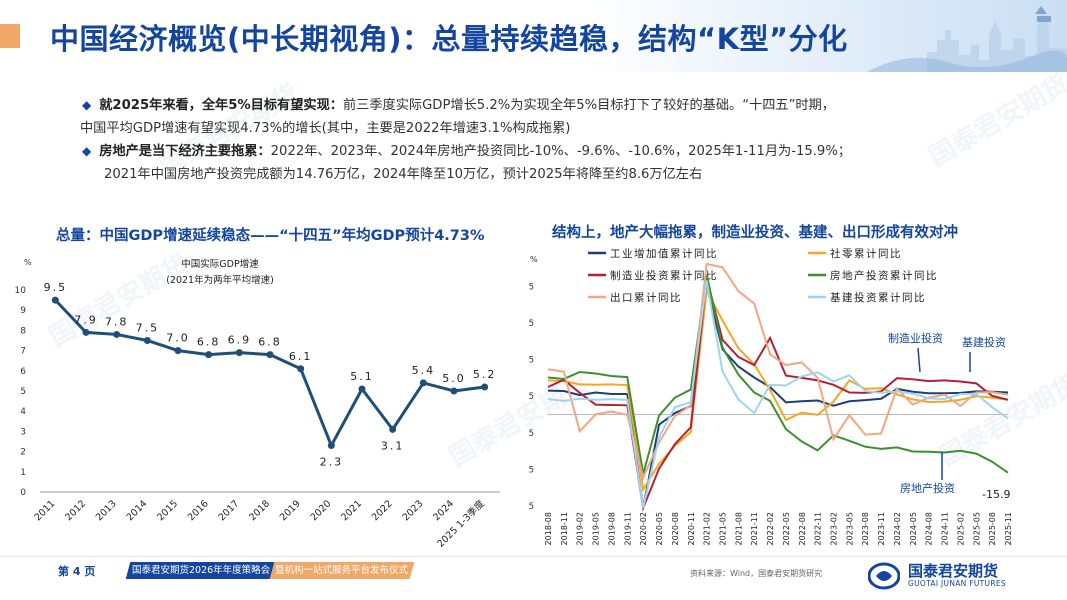 This screenshot has width=1067, height=600. I want to click on x-tick-label: 2019-05, so click(596, 528).